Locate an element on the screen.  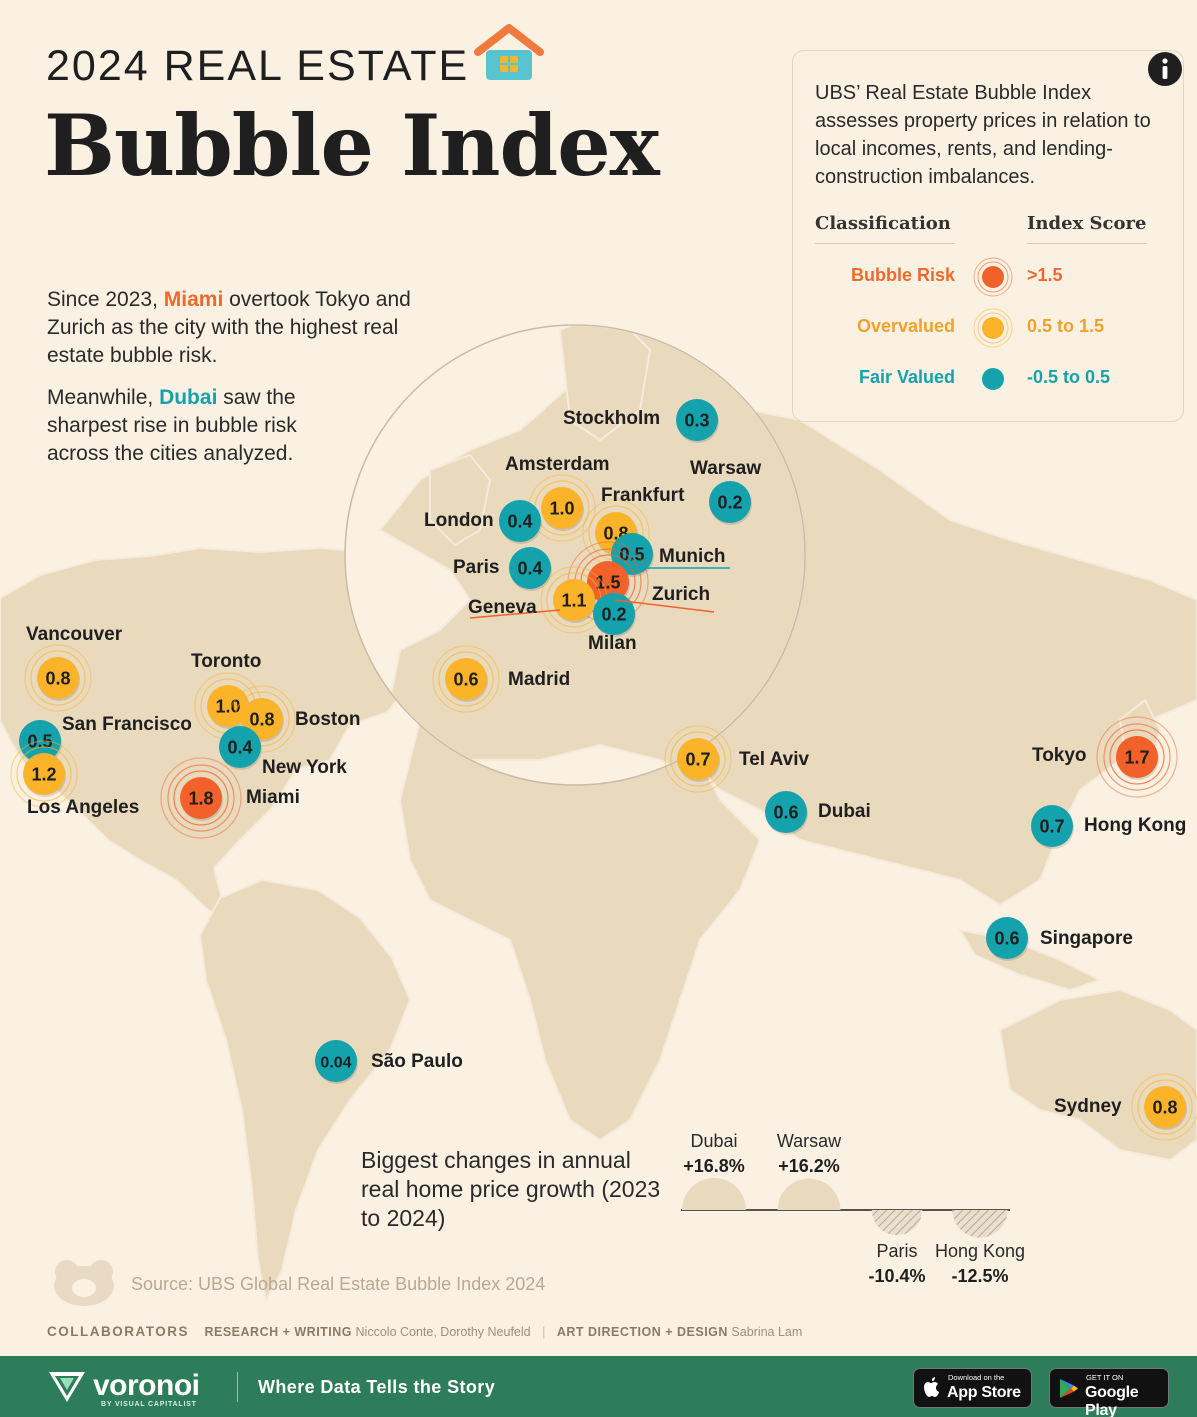
city-label-sao-paulo: São Paulo is located at coordinates (417, 1061).